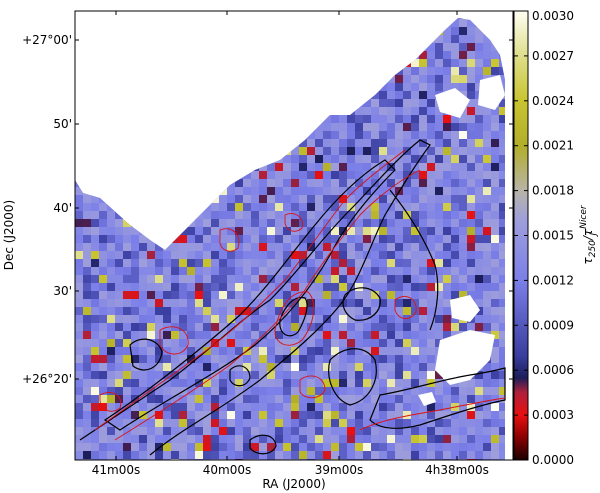  Describe the element at coordinates (290, 470) in the screenshot. I see `x-tick-labels: 41m00s 40m00s 39m00s 4h38m00s` at that location.